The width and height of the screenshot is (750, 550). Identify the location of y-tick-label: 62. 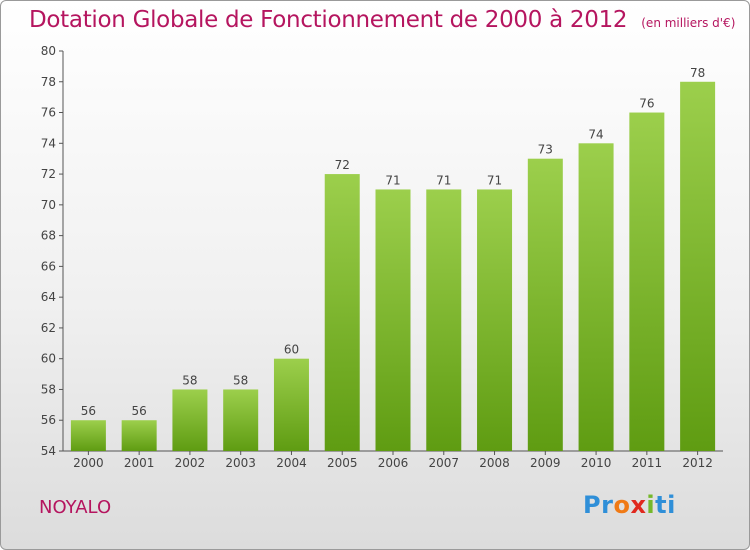
(48, 328).